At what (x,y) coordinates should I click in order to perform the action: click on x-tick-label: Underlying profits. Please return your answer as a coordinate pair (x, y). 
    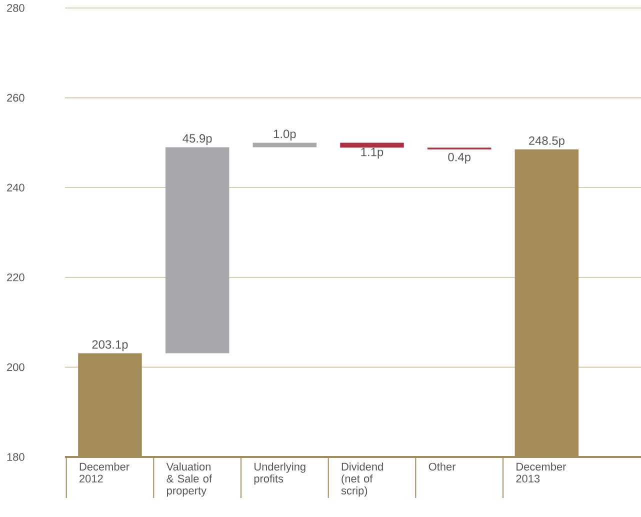
    Looking at the image, I should click on (280, 473).